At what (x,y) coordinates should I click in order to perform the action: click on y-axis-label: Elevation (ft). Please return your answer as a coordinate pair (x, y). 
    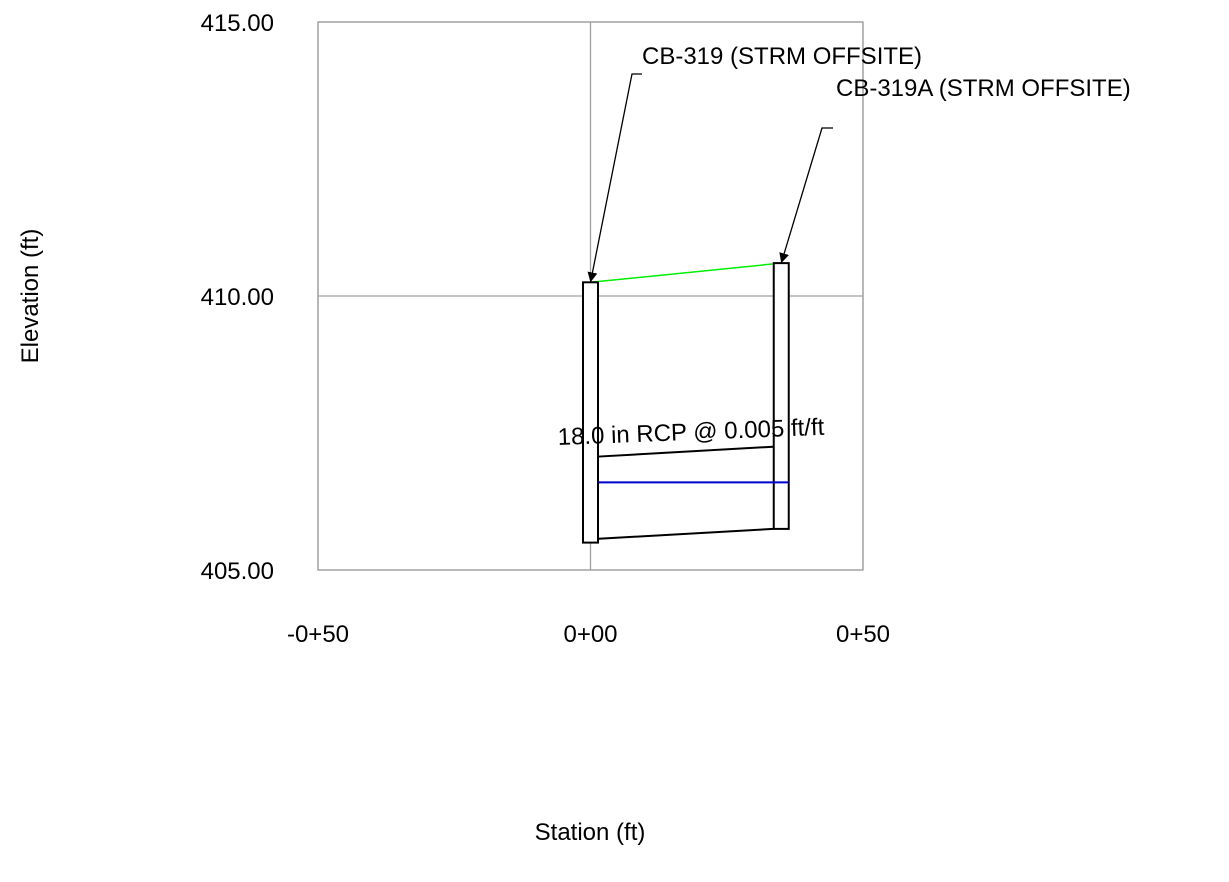
    Looking at the image, I should click on (30, 296).